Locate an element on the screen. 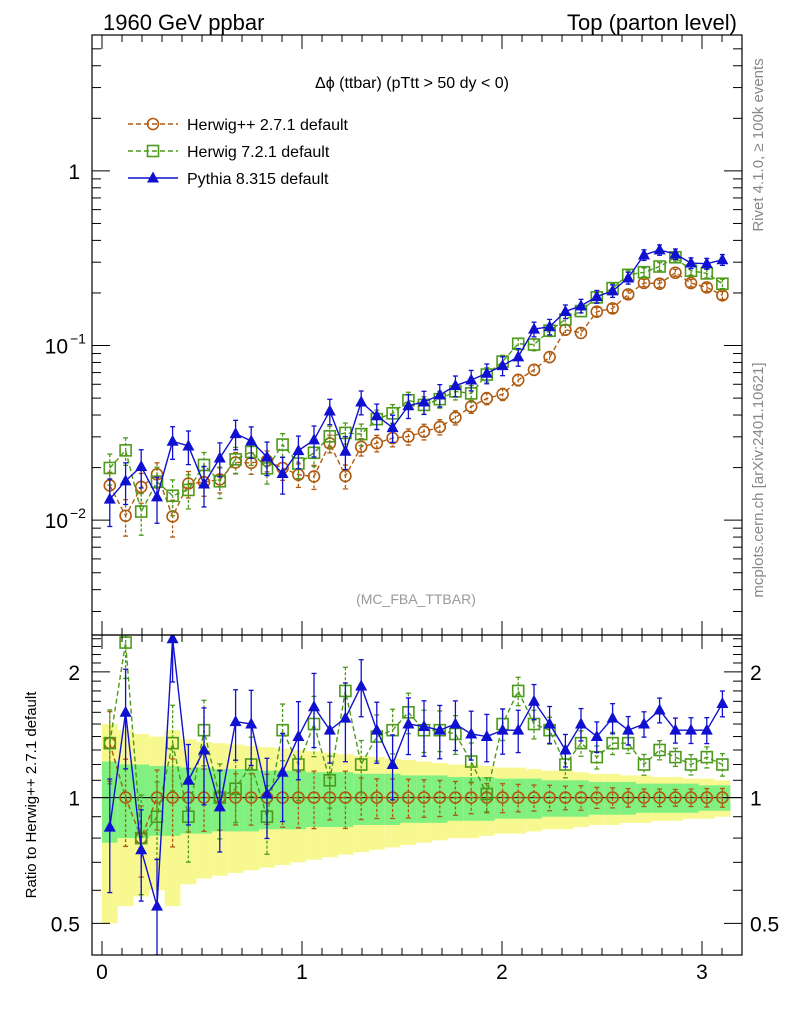 Image resolution: width=786 pixels, height=1024 pixels. legend-label-herwigpp: Herwig++ 2.7.1 default is located at coordinates (268, 125).